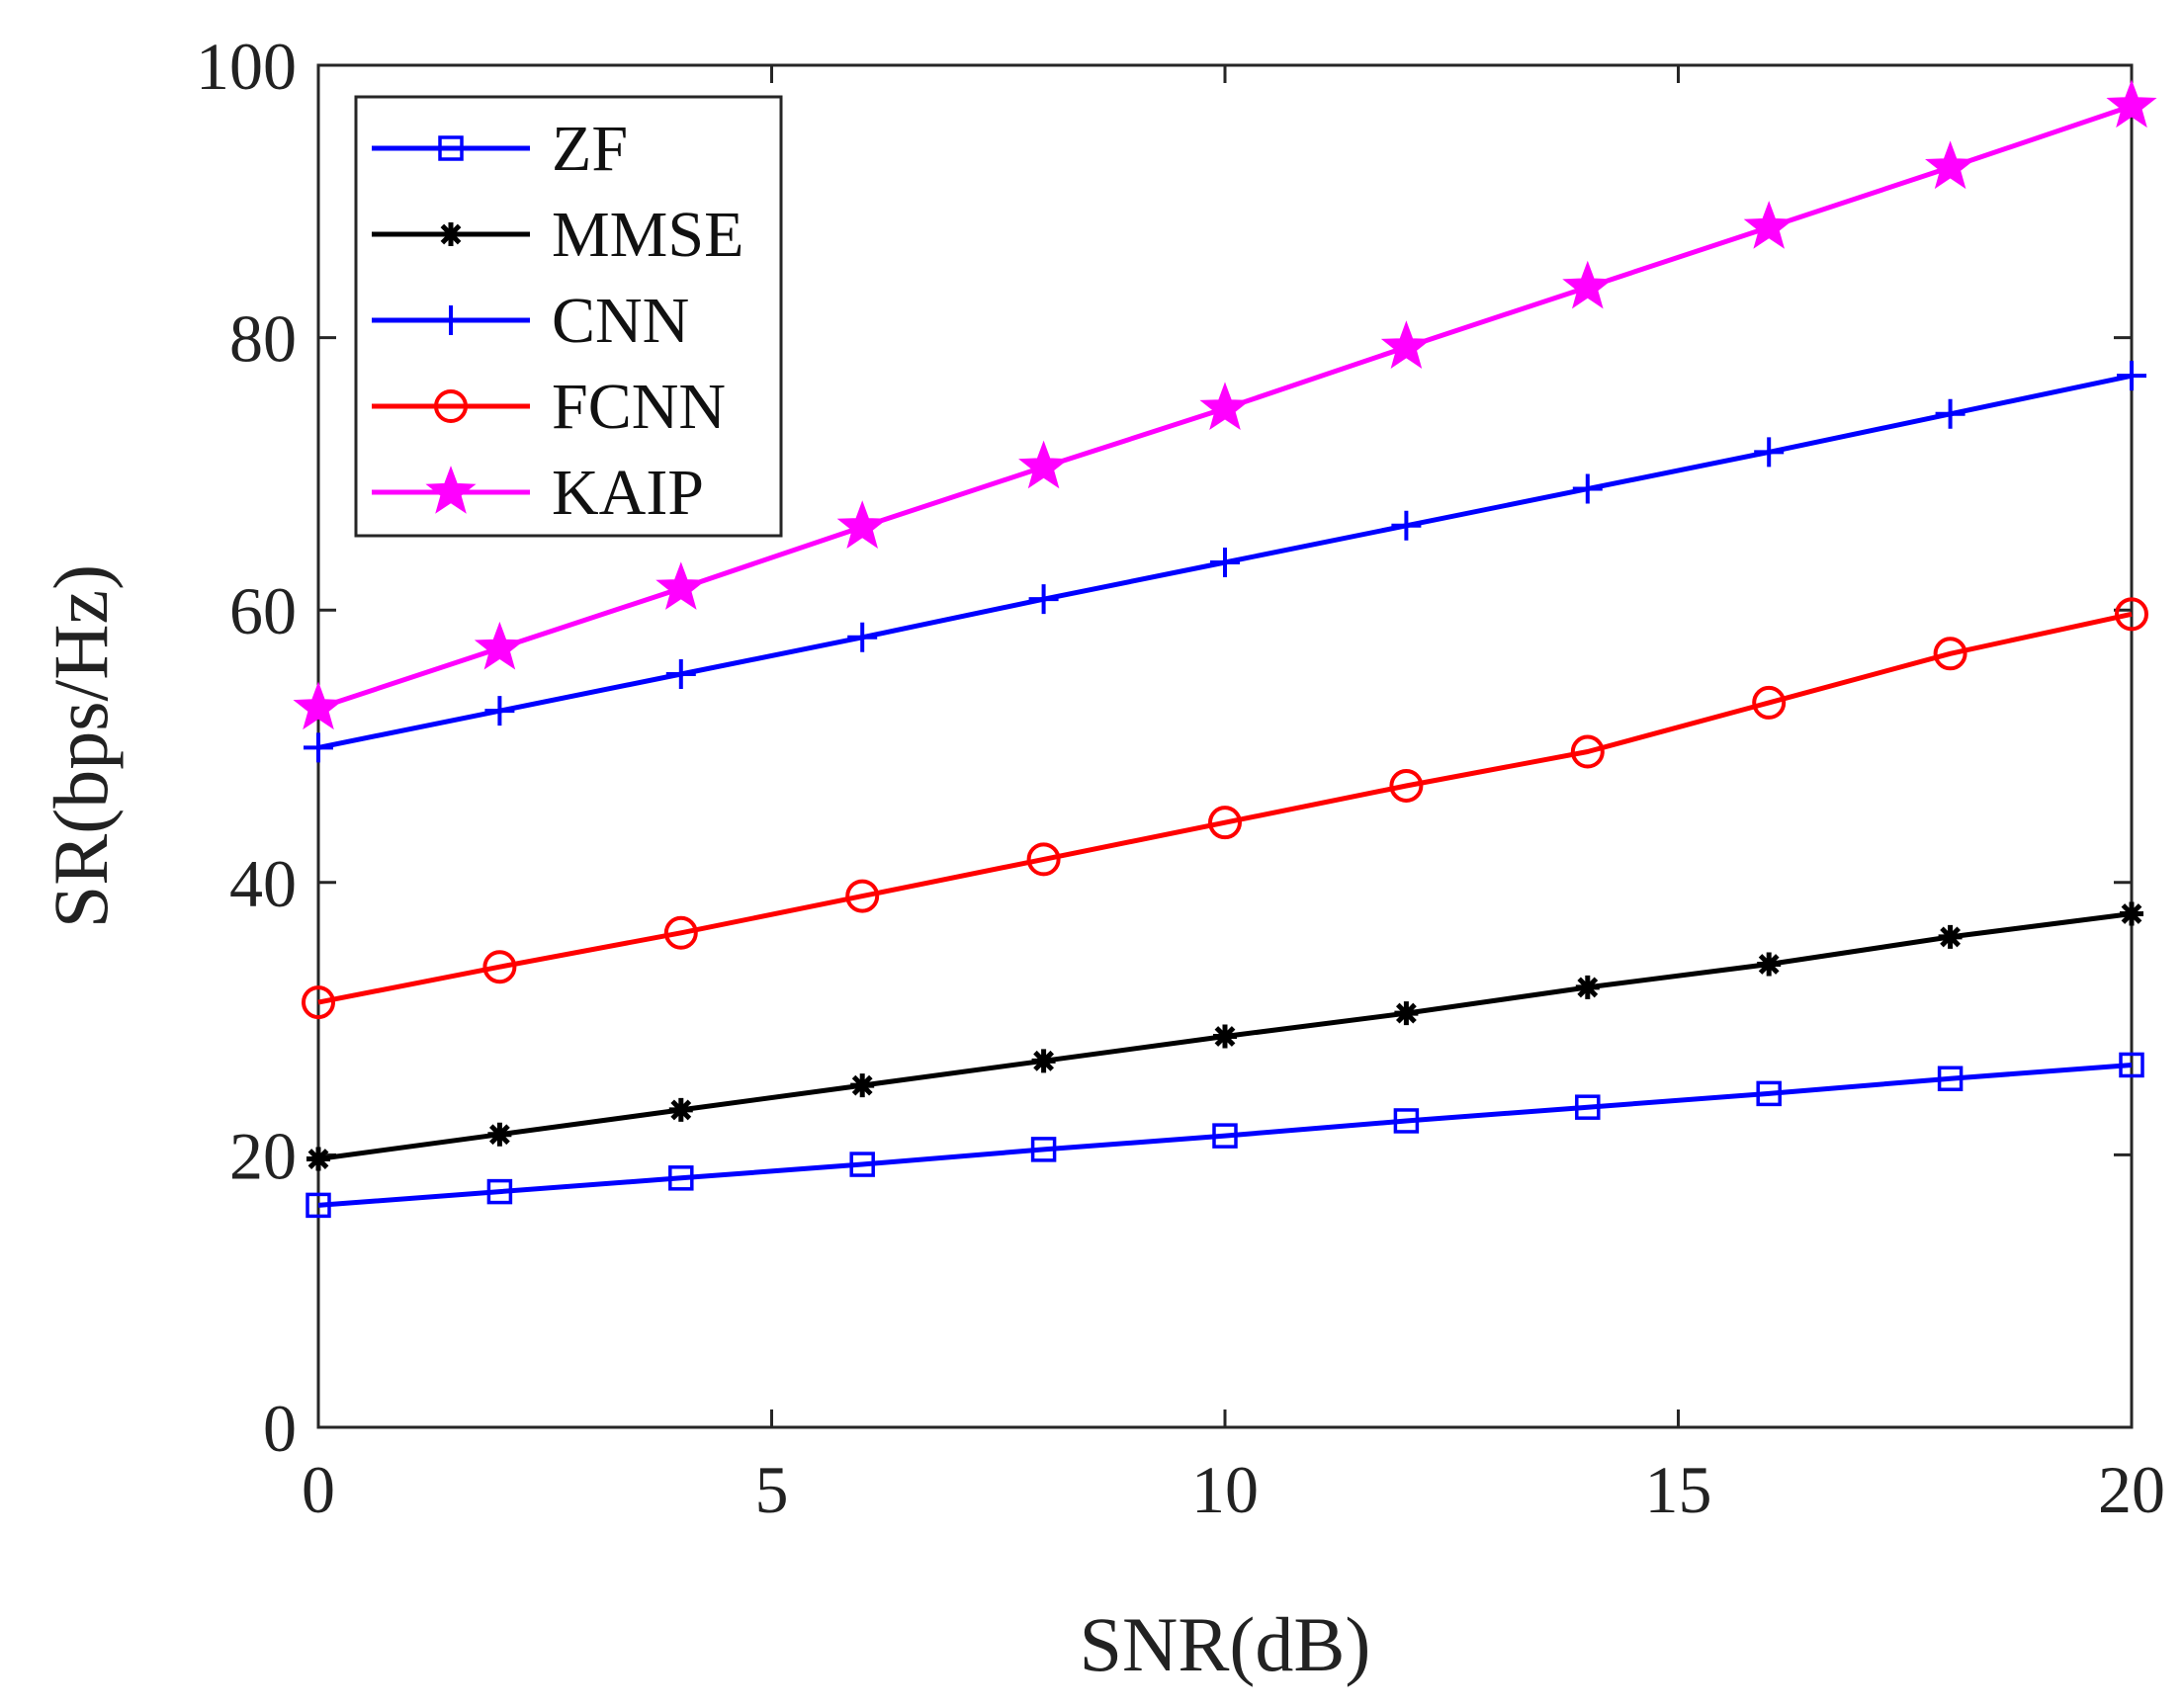 The image size is (2183, 1708). What do you see at coordinates (1225, 1644) in the screenshot?
I see `x-axis-label: SNR(dB)` at bounding box center [1225, 1644].